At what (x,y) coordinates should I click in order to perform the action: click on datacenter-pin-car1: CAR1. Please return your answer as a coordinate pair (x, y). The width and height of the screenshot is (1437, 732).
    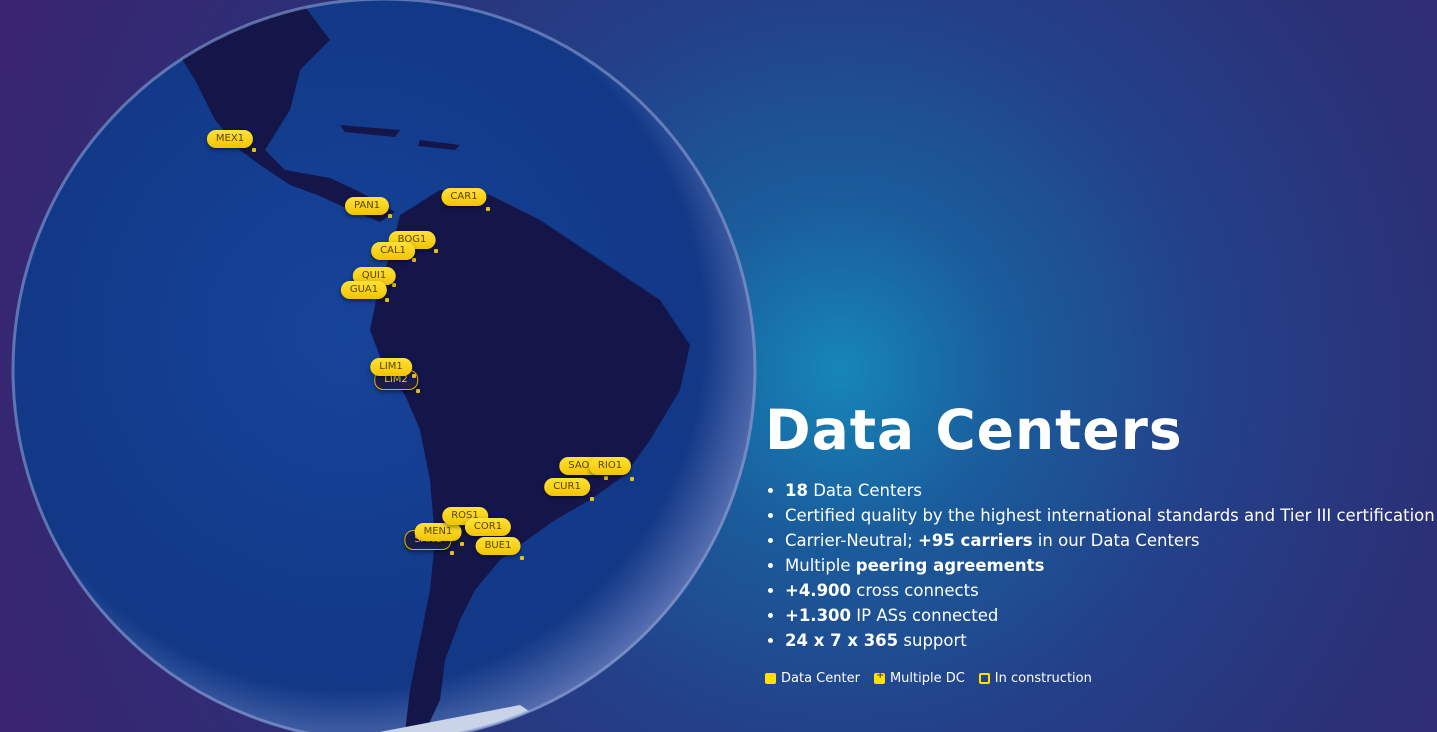
    Looking at the image, I should click on (464, 197).